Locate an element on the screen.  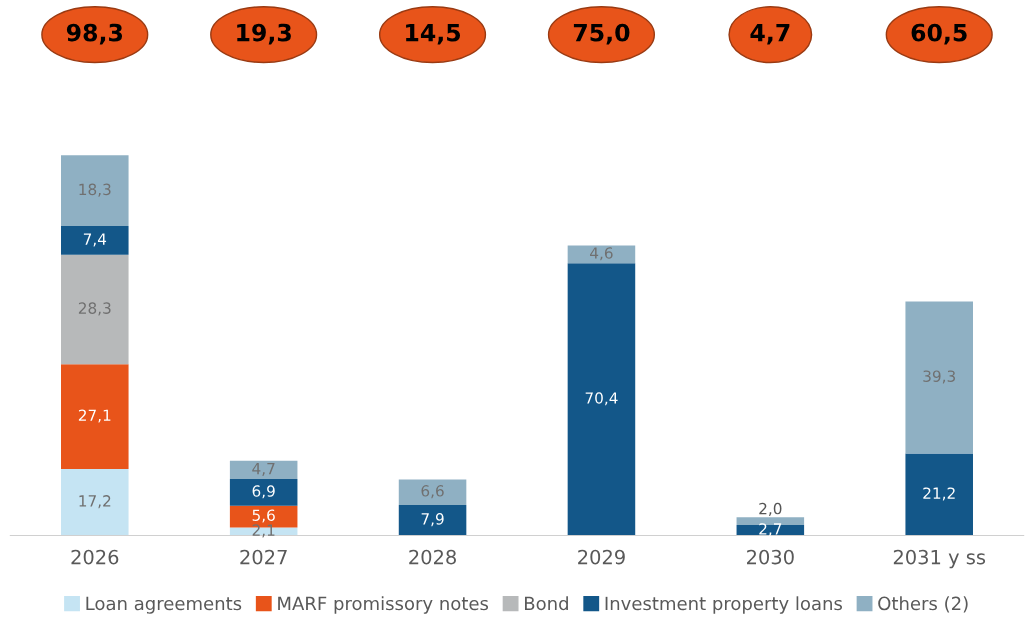
legend-label: Others (2) is located at coordinates (923, 604).